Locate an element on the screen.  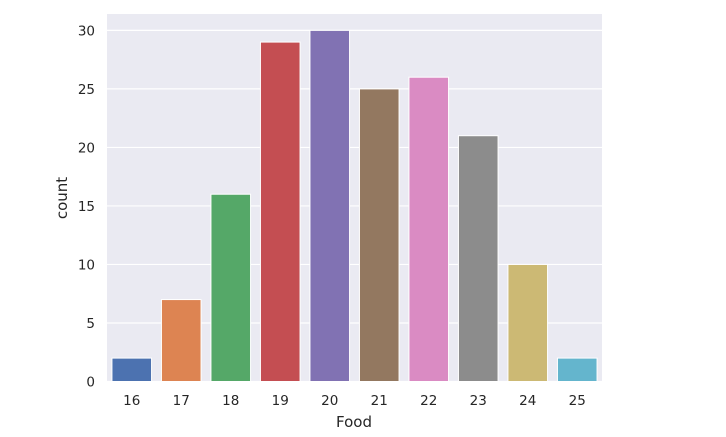
x-tick-labels: 16 17 18 19 20 21 22 23 24 25 is located at coordinates (354, 401).